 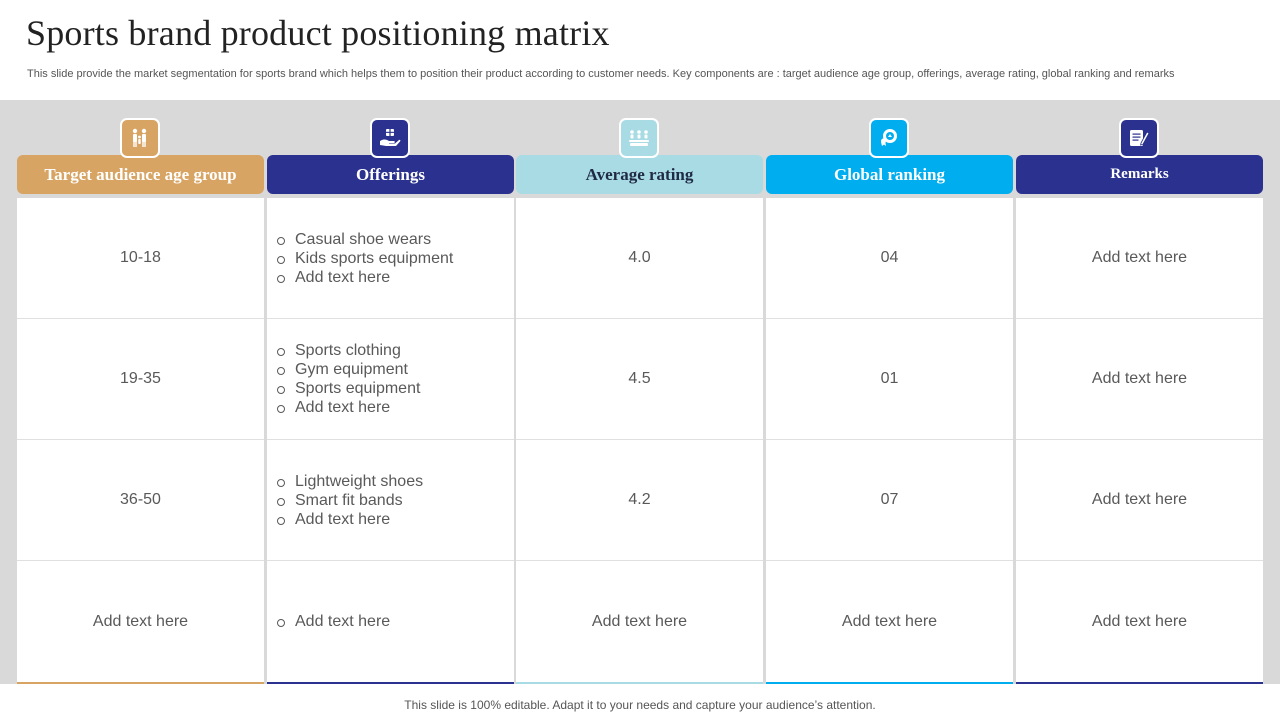 What do you see at coordinates (348, 369) in the screenshot?
I see `list-item: Gym equipment` at bounding box center [348, 369].